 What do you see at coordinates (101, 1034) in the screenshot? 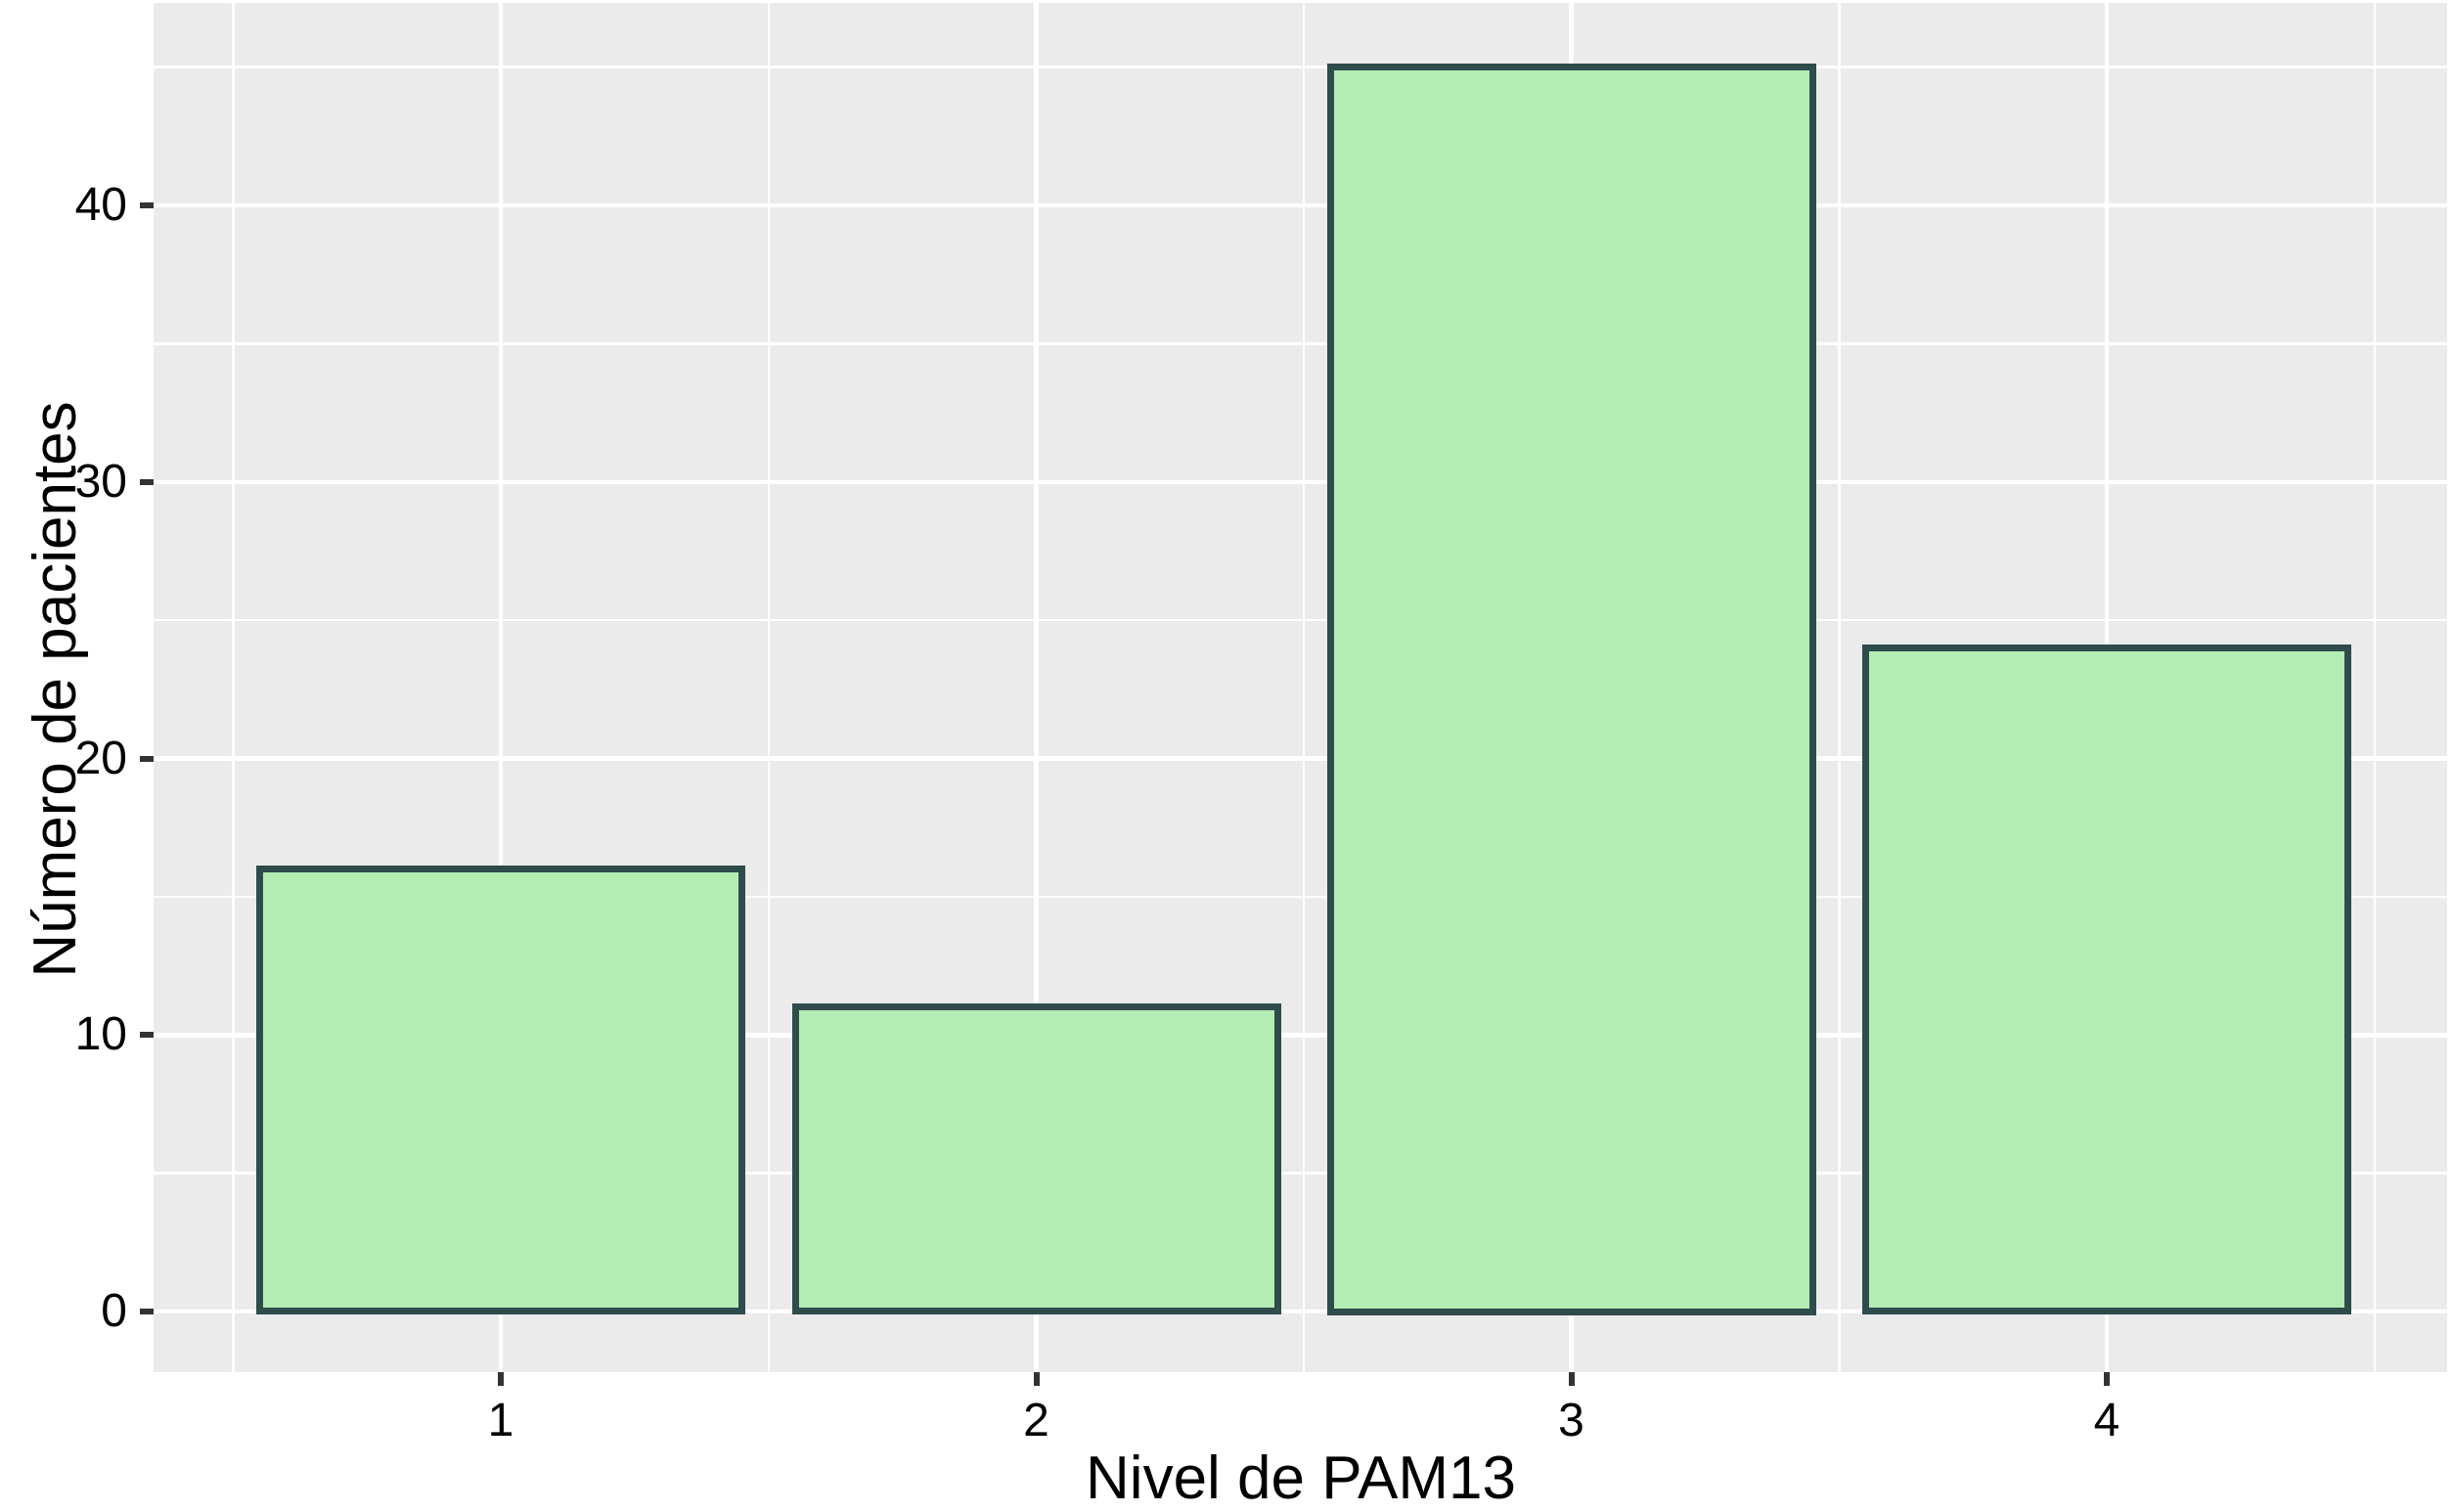
I see `y-tick-label: 10` at bounding box center [101, 1034].